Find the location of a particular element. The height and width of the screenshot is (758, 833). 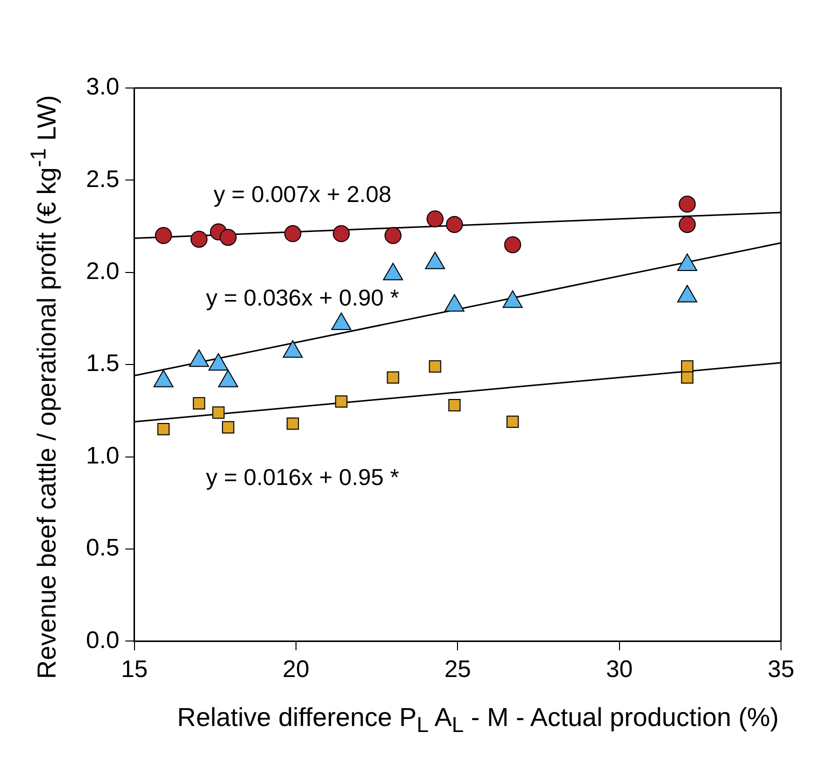

y-tick-label: 1.0 is located at coordinates (103, 456).